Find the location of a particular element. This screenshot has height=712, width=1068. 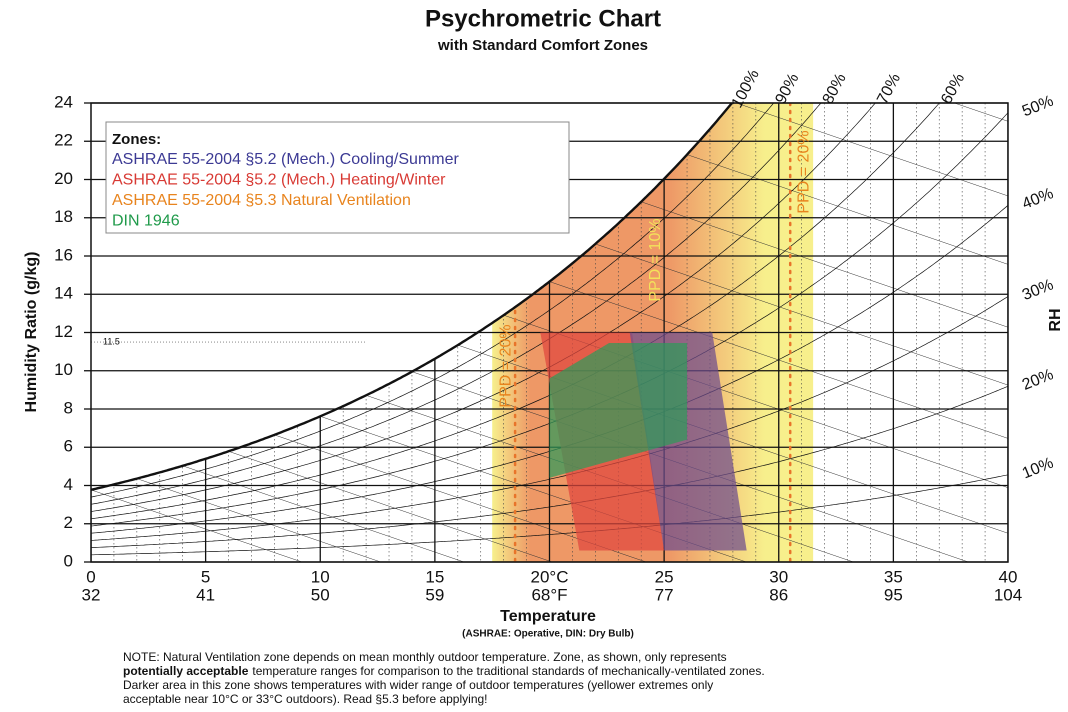

x-tick-label: 5 is located at coordinates (205, 576).